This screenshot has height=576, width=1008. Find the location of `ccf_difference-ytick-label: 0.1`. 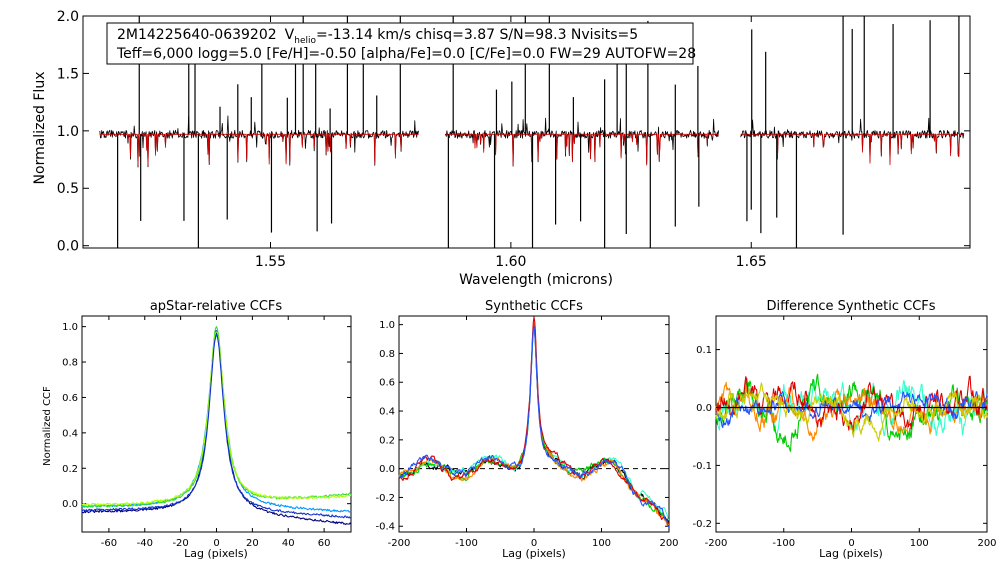

ccf_difference-ytick-label: 0.1 is located at coordinates (704, 350).